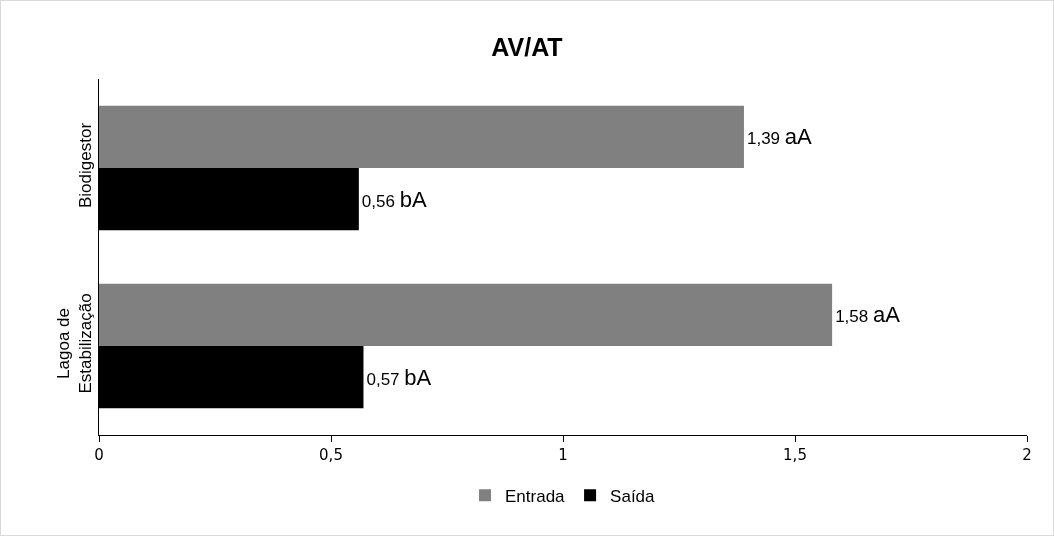 The image size is (1054, 536). What do you see at coordinates (633, 496) in the screenshot?
I see `legend-label: Saída` at bounding box center [633, 496].